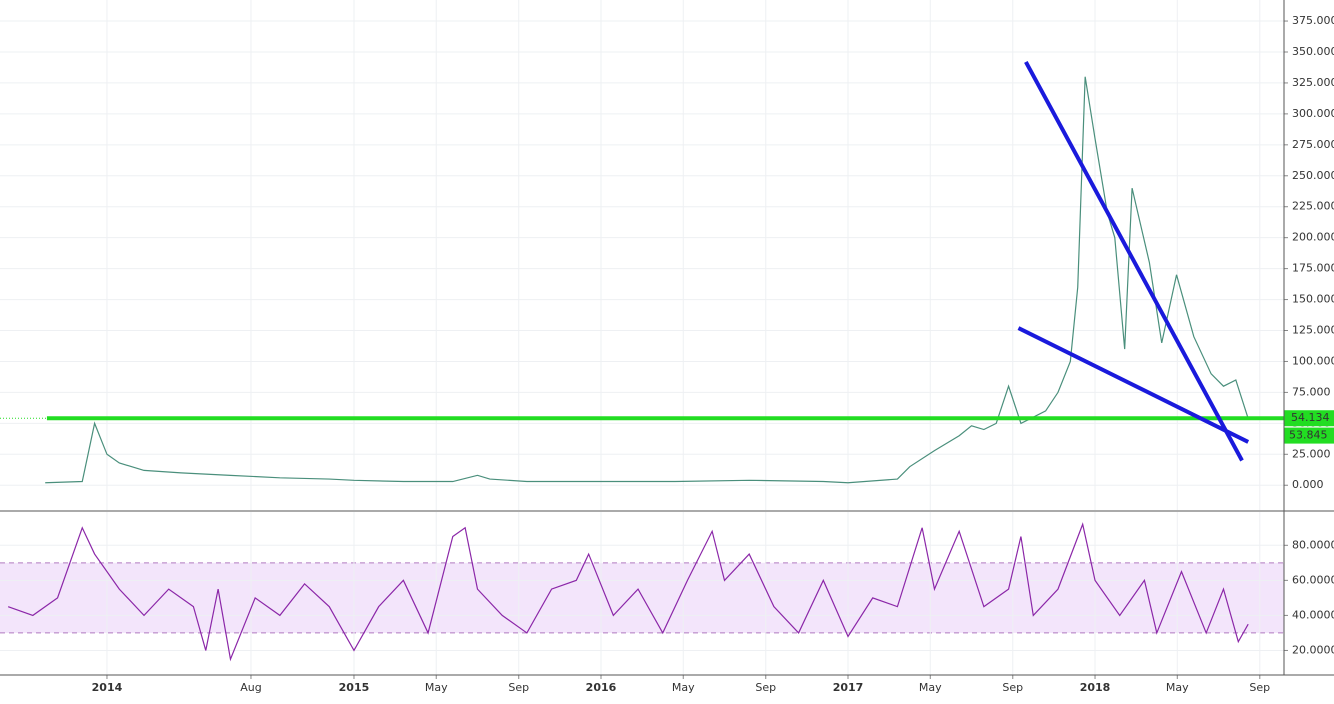  What do you see at coordinates (1308, 484) in the screenshot?
I see `y-tick-label: 0.000` at bounding box center [1308, 484].